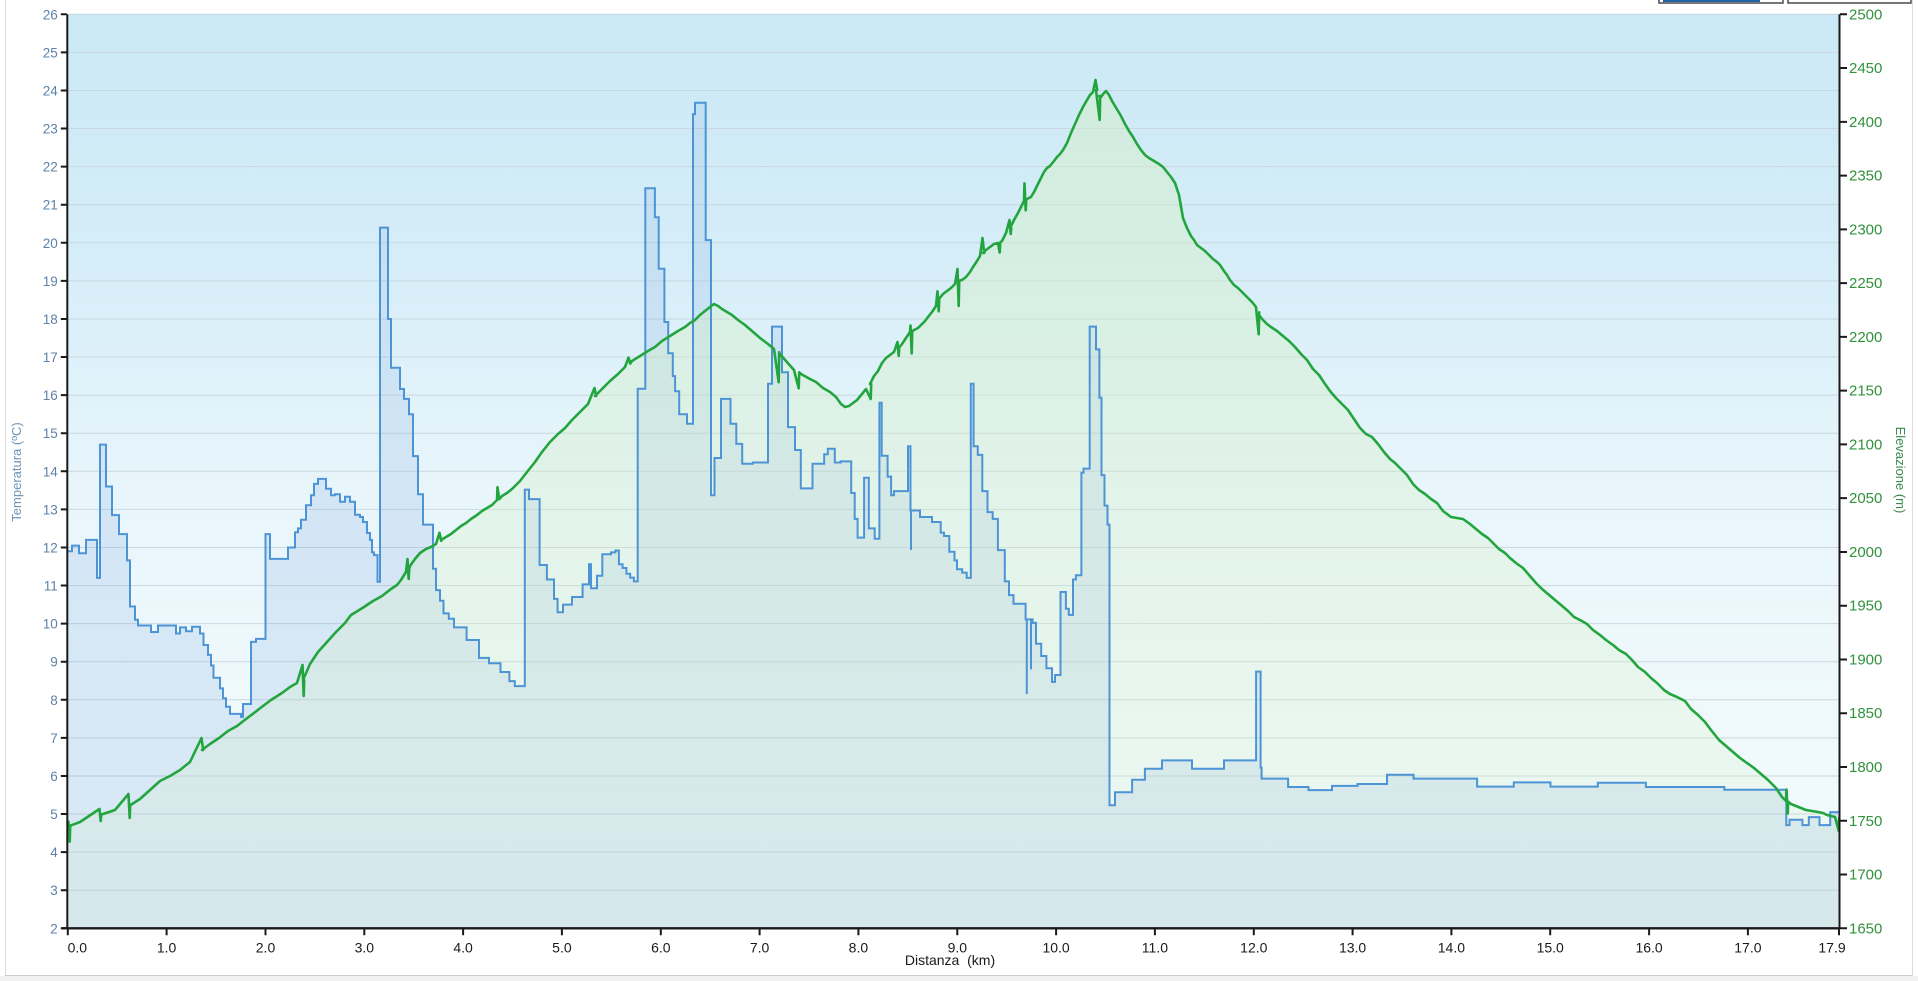 The image size is (1918, 981). What do you see at coordinates (50, 547) in the screenshot?
I see `svg-text: 12` at bounding box center [50, 547].